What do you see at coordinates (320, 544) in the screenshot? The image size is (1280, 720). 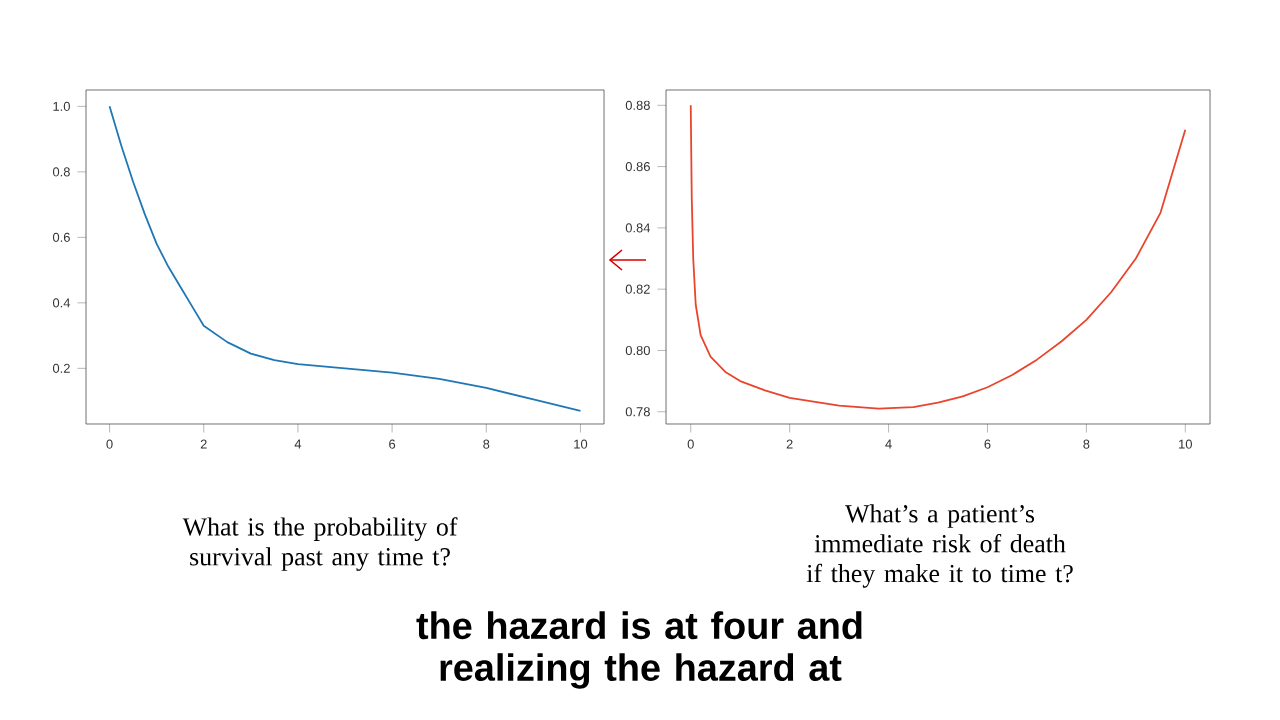 I see `text: What is the probability of survival past any time t?` at bounding box center [320, 544].